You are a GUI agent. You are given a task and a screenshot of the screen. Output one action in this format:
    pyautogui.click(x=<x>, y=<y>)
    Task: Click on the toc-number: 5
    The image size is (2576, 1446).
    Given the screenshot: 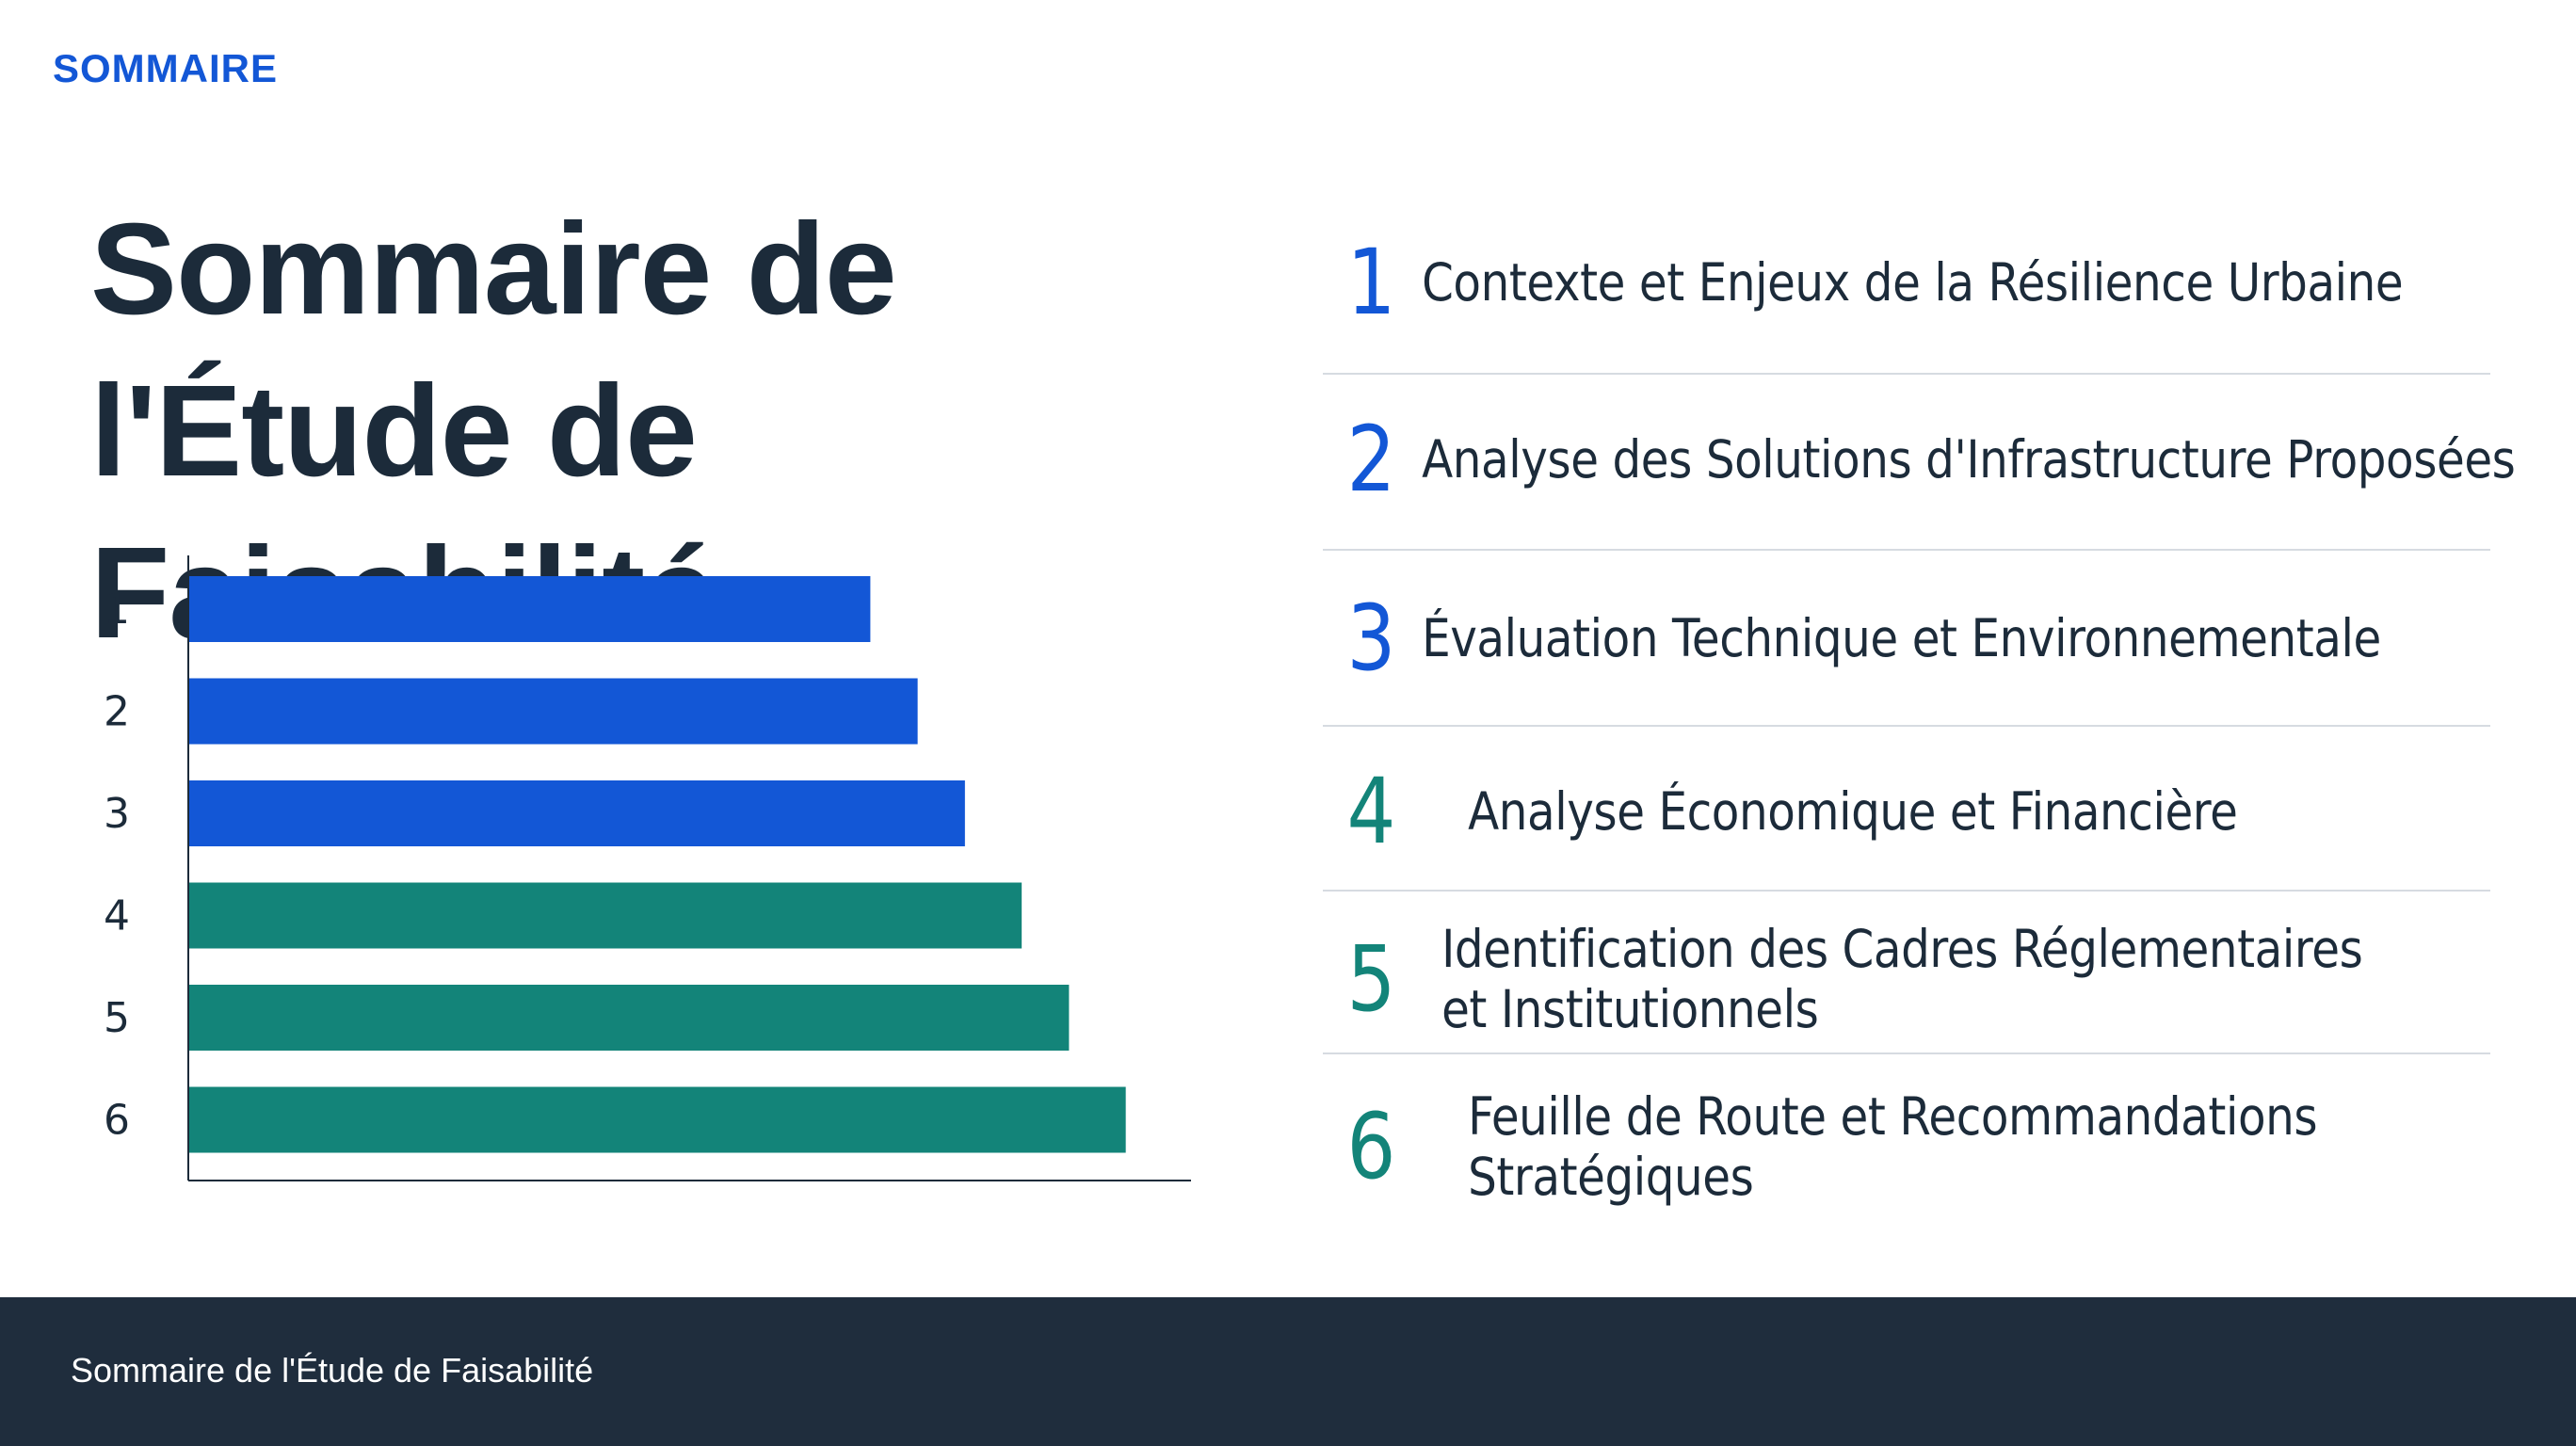 What is the action you would take?
    pyautogui.click(x=1371, y=979)
    